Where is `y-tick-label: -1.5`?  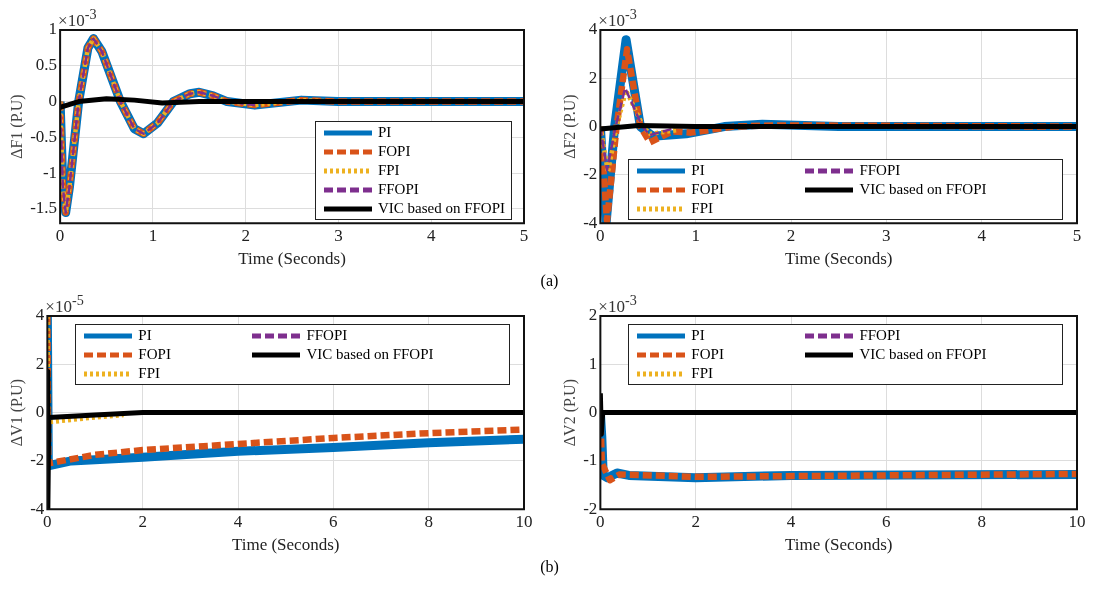 y-tick-label: -1.5 is located at coordinates (44, 208).